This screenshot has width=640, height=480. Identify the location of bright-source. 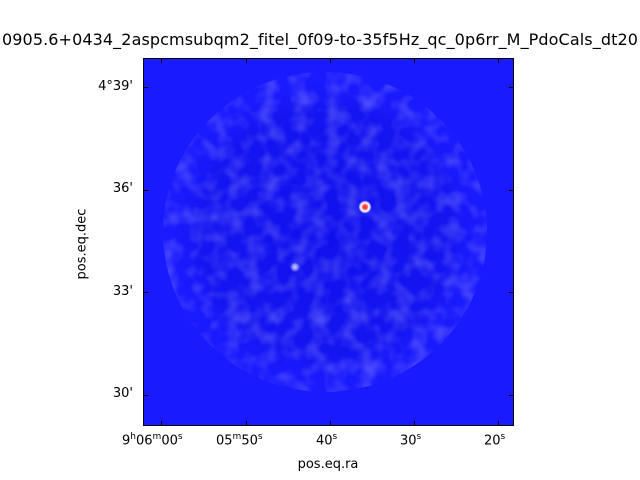
(365, 207).